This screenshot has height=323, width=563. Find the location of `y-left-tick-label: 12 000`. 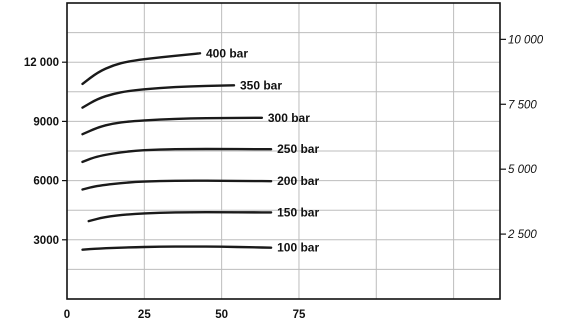

y-left-tick-label: 12 000 is located at coordinates (41, 63).